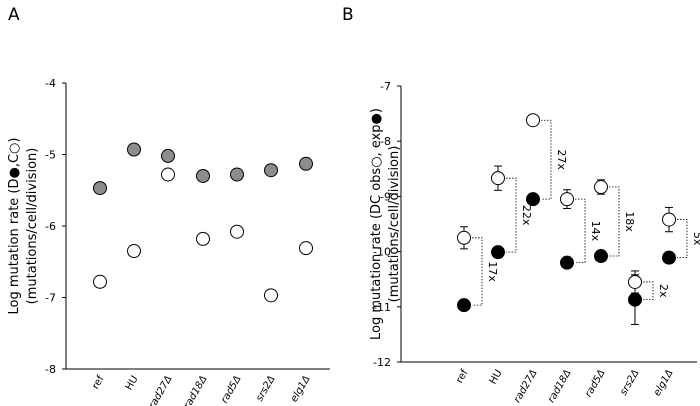 Image resolution: width=700 pixels, height=406 pixels. Describe the element at coordinates (50, 155) in the screenshot. I see `y-tick-label: -5` at that location.